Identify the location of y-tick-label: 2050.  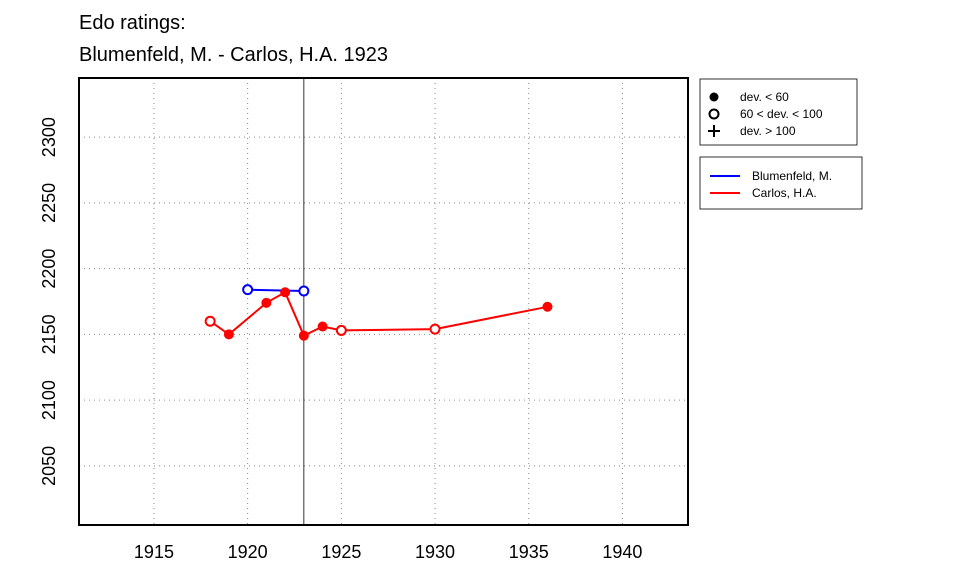
(49, 466).